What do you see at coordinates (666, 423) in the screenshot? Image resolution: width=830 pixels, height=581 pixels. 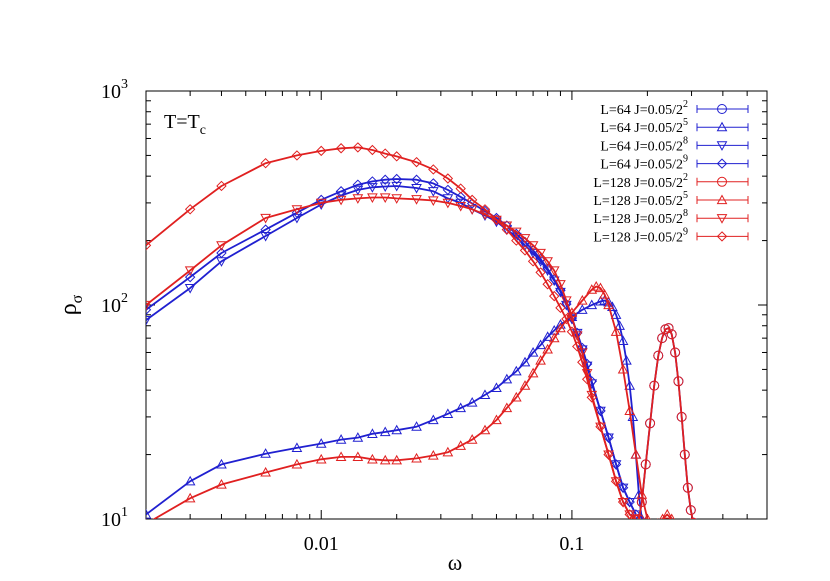 I see `series-line` at bounding box center [666, 423].